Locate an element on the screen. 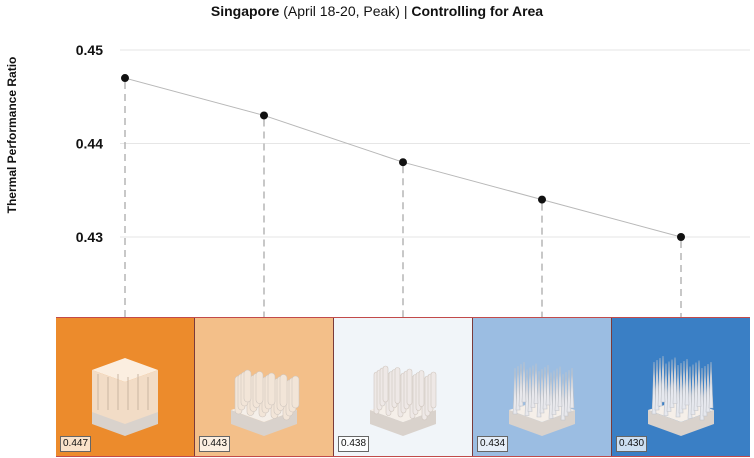 This screenshot has height=458, width=754. design-panel: 0.434 is located at coordinates (542, 387).